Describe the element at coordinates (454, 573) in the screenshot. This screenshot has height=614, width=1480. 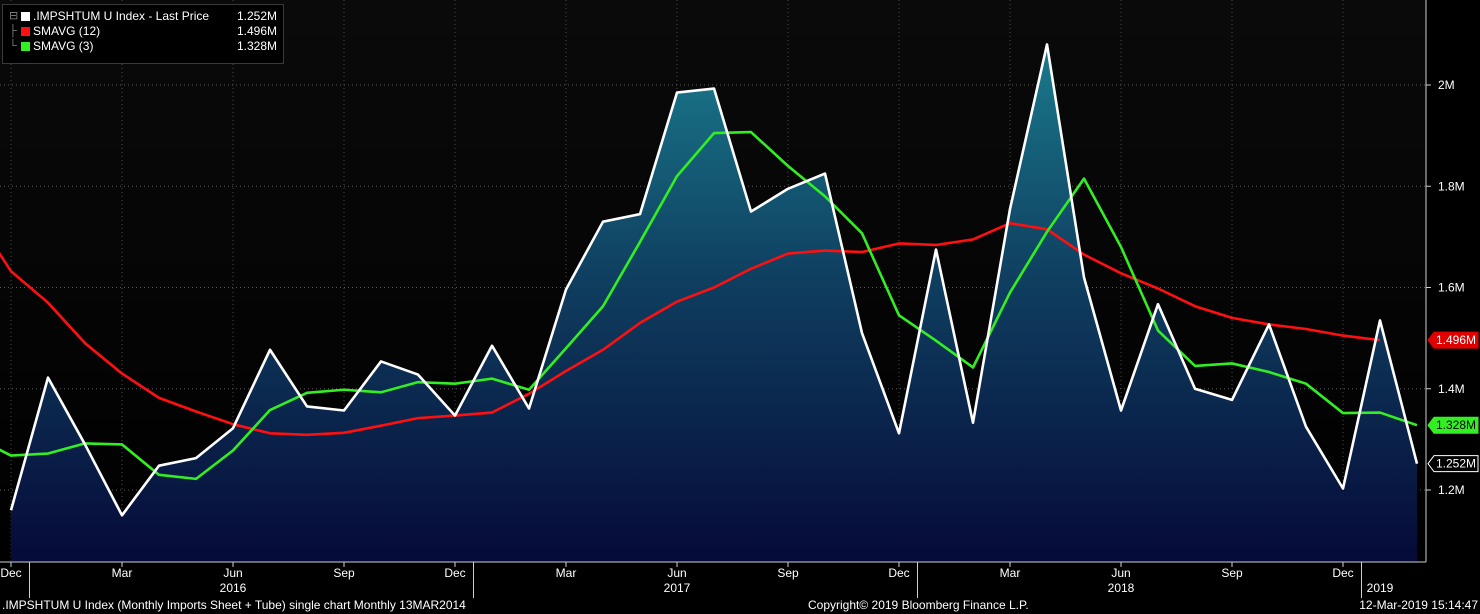
I see `x-tick-label-4: Dec` at that location.